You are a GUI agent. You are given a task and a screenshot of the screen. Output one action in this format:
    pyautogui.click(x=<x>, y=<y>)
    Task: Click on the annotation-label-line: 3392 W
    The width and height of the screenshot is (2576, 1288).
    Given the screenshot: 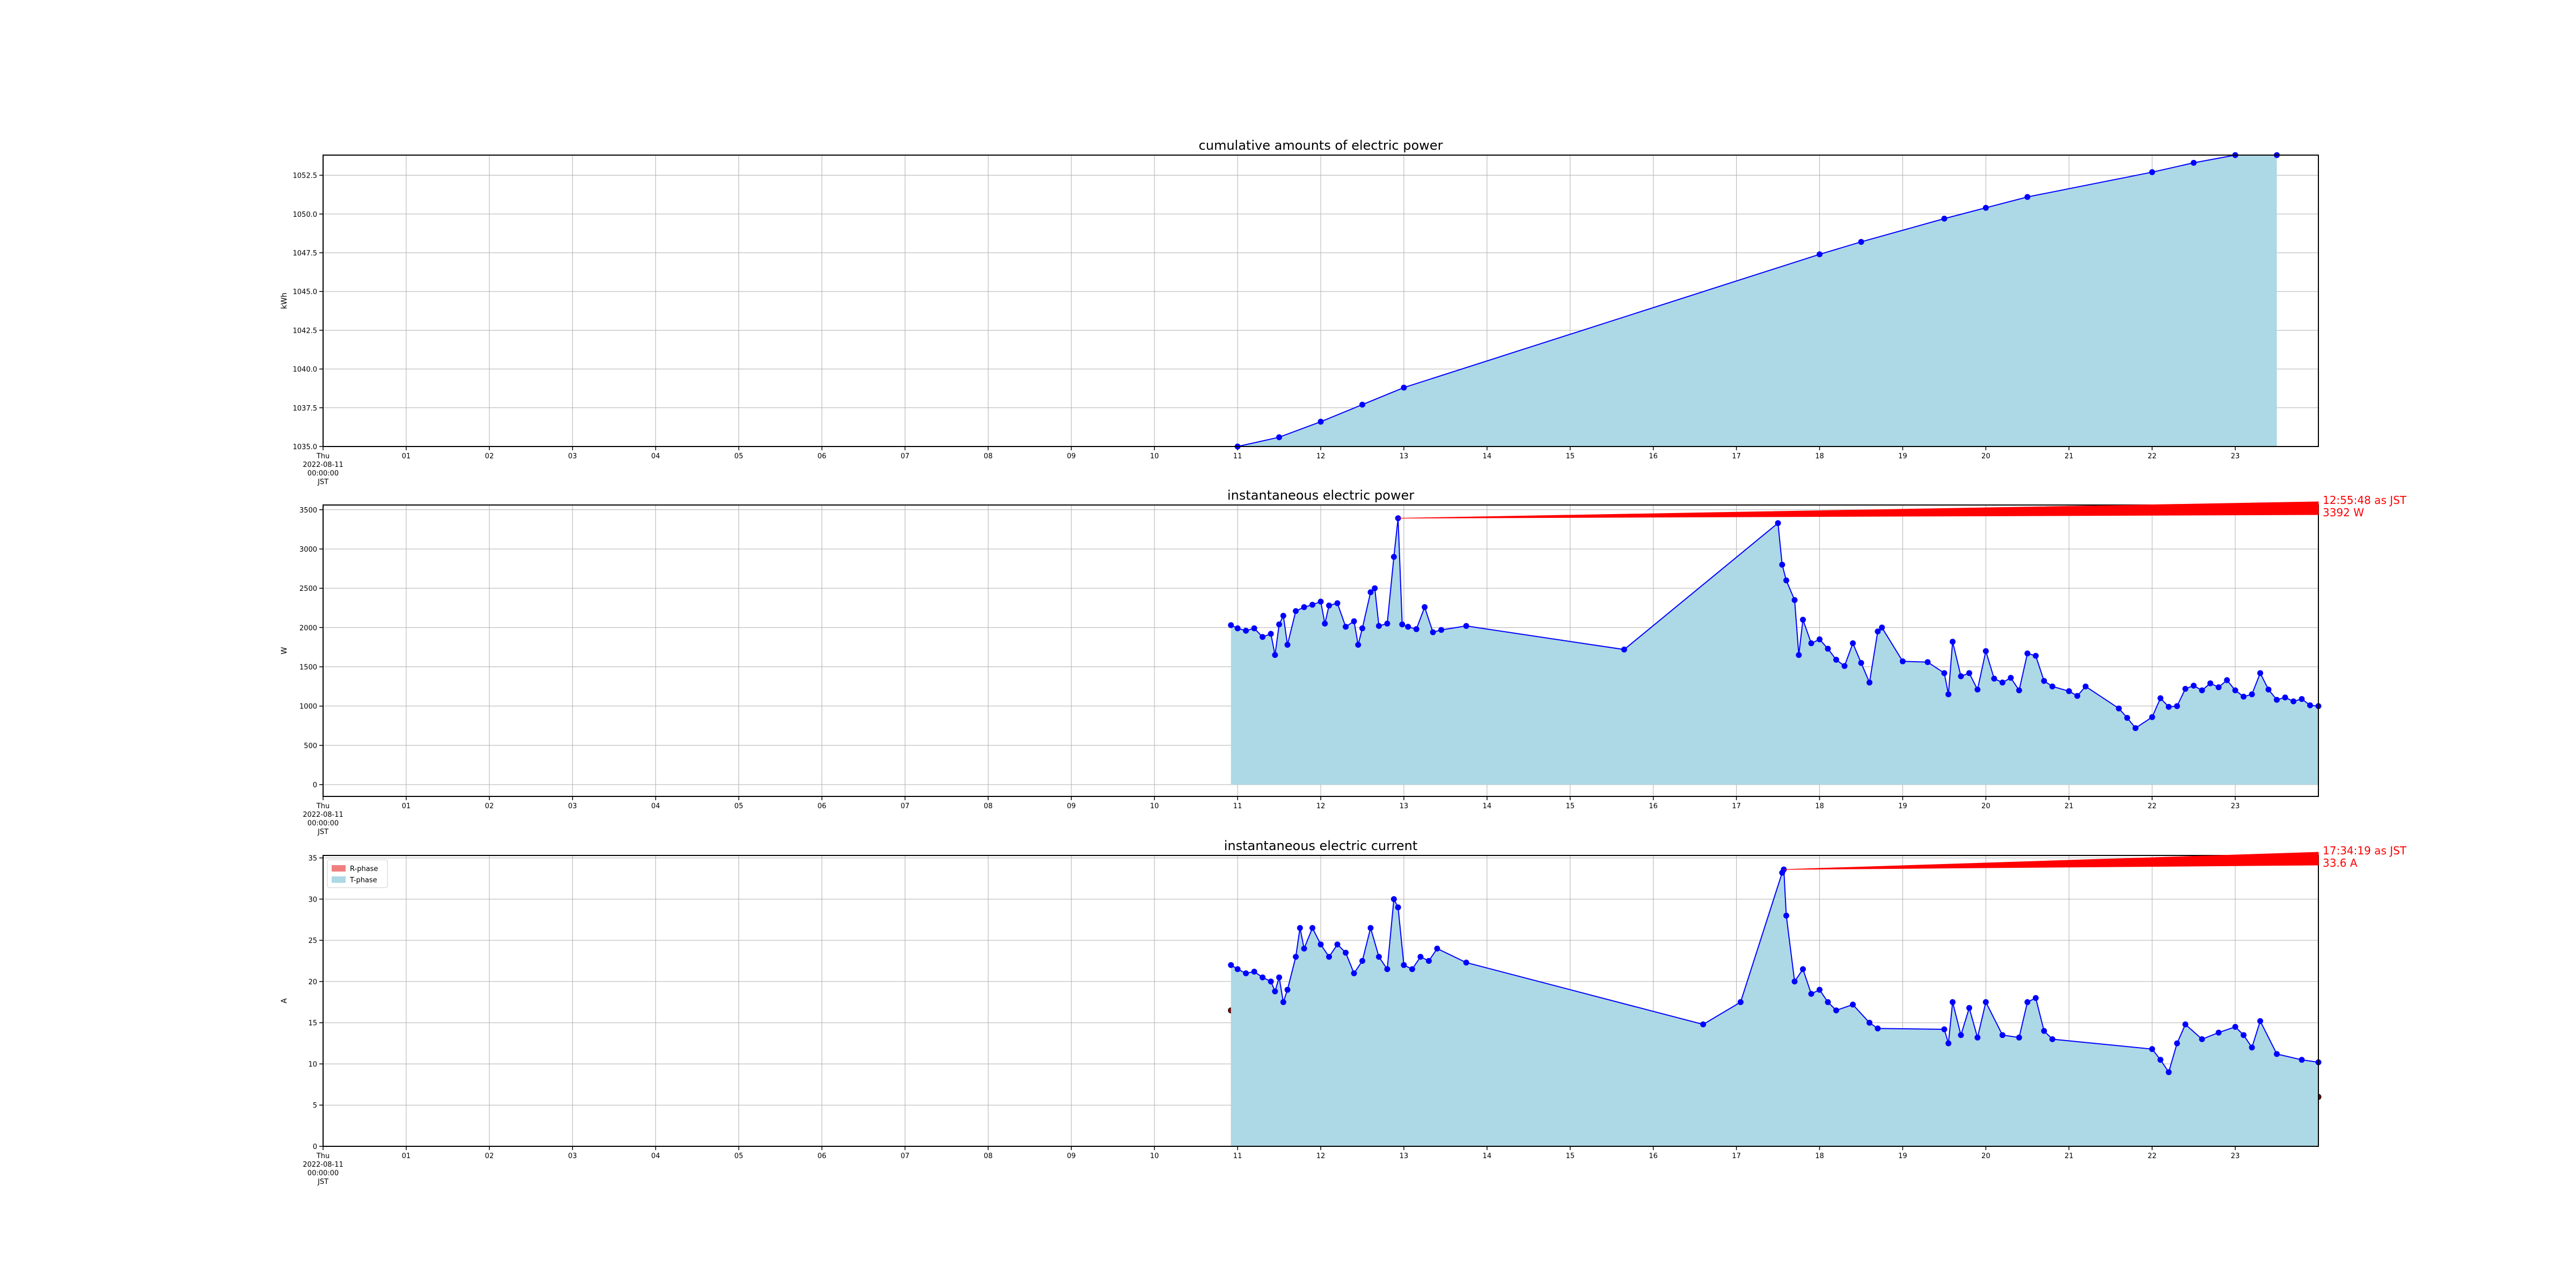 What is the action you would take?
    pyautogui.click(x=2343, y=512)
    